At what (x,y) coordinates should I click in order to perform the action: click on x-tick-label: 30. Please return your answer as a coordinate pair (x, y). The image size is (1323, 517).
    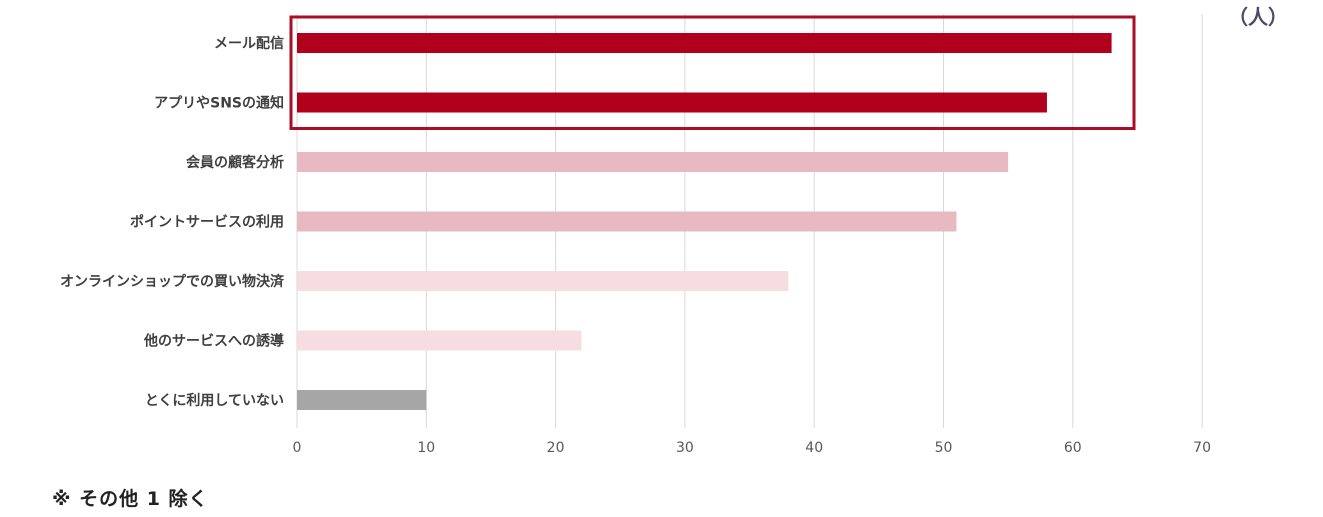
    Looking at the image, I should click on (685, 448).